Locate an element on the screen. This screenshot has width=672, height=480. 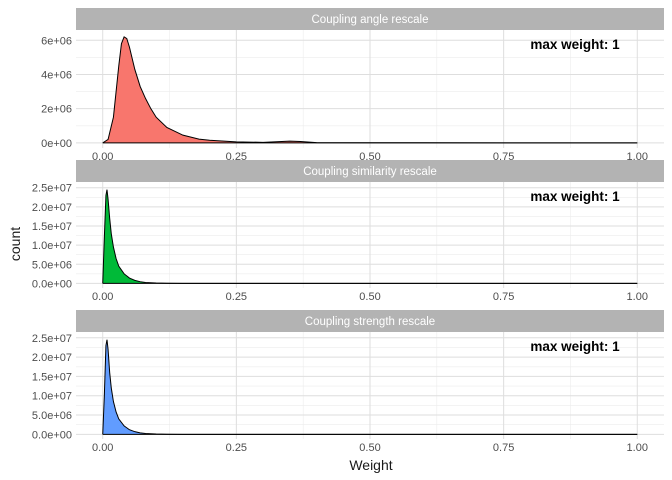
y-axis-title: count is located at coordinates (15, 244).